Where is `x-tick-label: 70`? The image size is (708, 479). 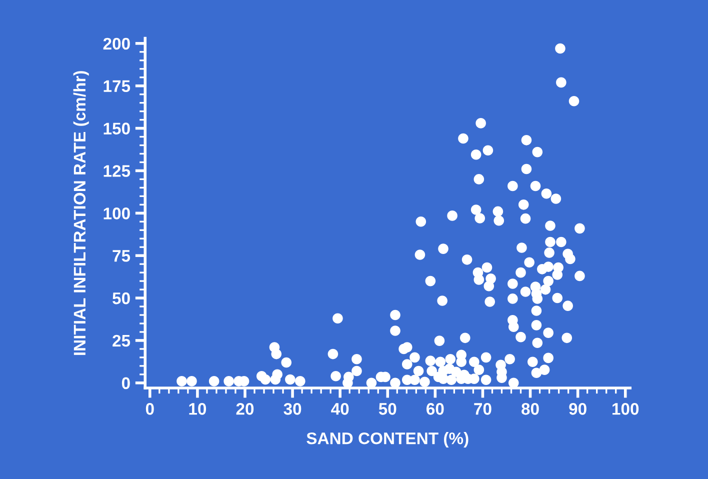 x-tick-label: 70 is located at coordinates (483, 409).